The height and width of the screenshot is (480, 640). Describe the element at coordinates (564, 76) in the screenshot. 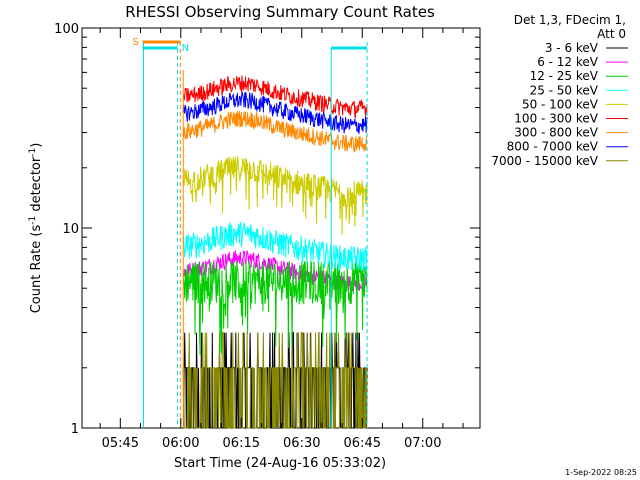

I see `legend-entry-label: 12 - 25 keV` at that location.